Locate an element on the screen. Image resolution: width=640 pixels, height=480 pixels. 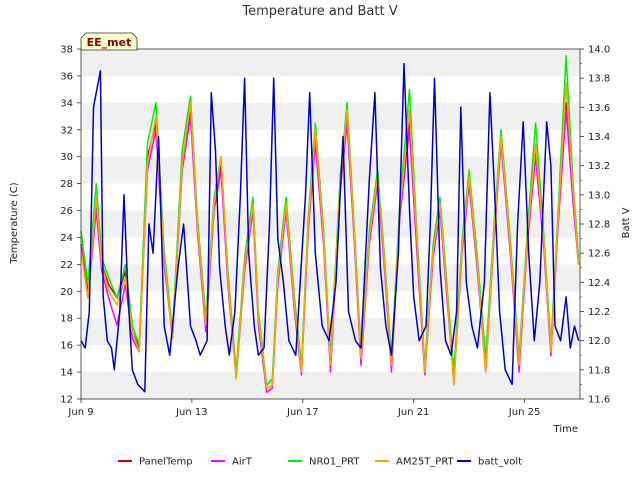
y2-tick-label: 12.4 is located at coordinates (599, 283).